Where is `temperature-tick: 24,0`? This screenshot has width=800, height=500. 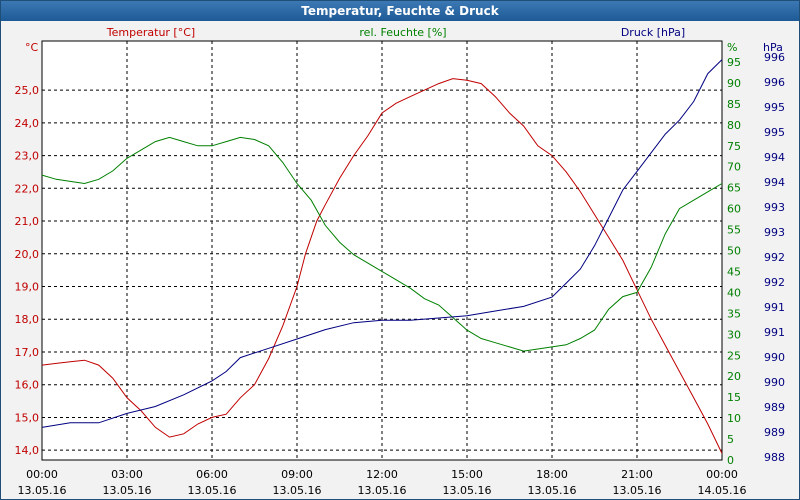 temperature-tick: 24,0 is located at coordinates (27, 123).